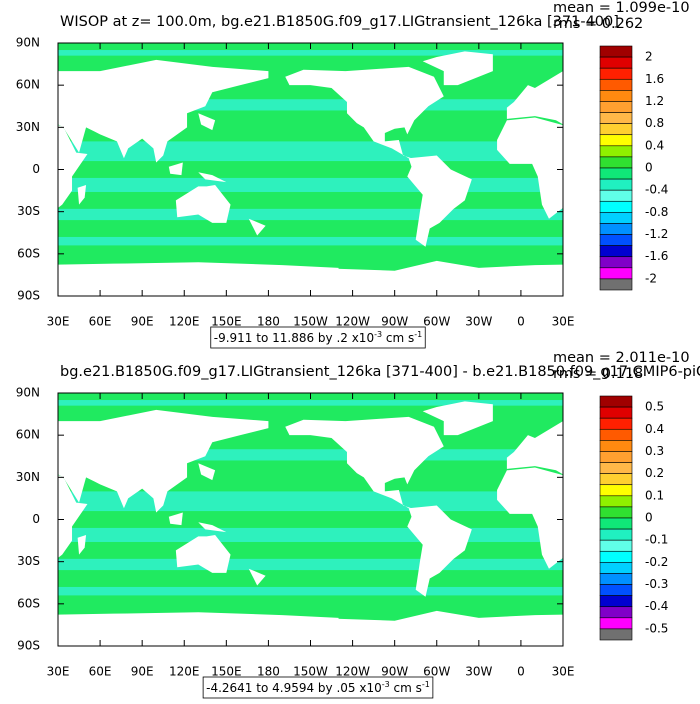 The width and height of the screenshot is (700, 704). I want to click on range-note: -9.911 to 11.886 by .2 x10-3 cm s-1, so click(318, 337).